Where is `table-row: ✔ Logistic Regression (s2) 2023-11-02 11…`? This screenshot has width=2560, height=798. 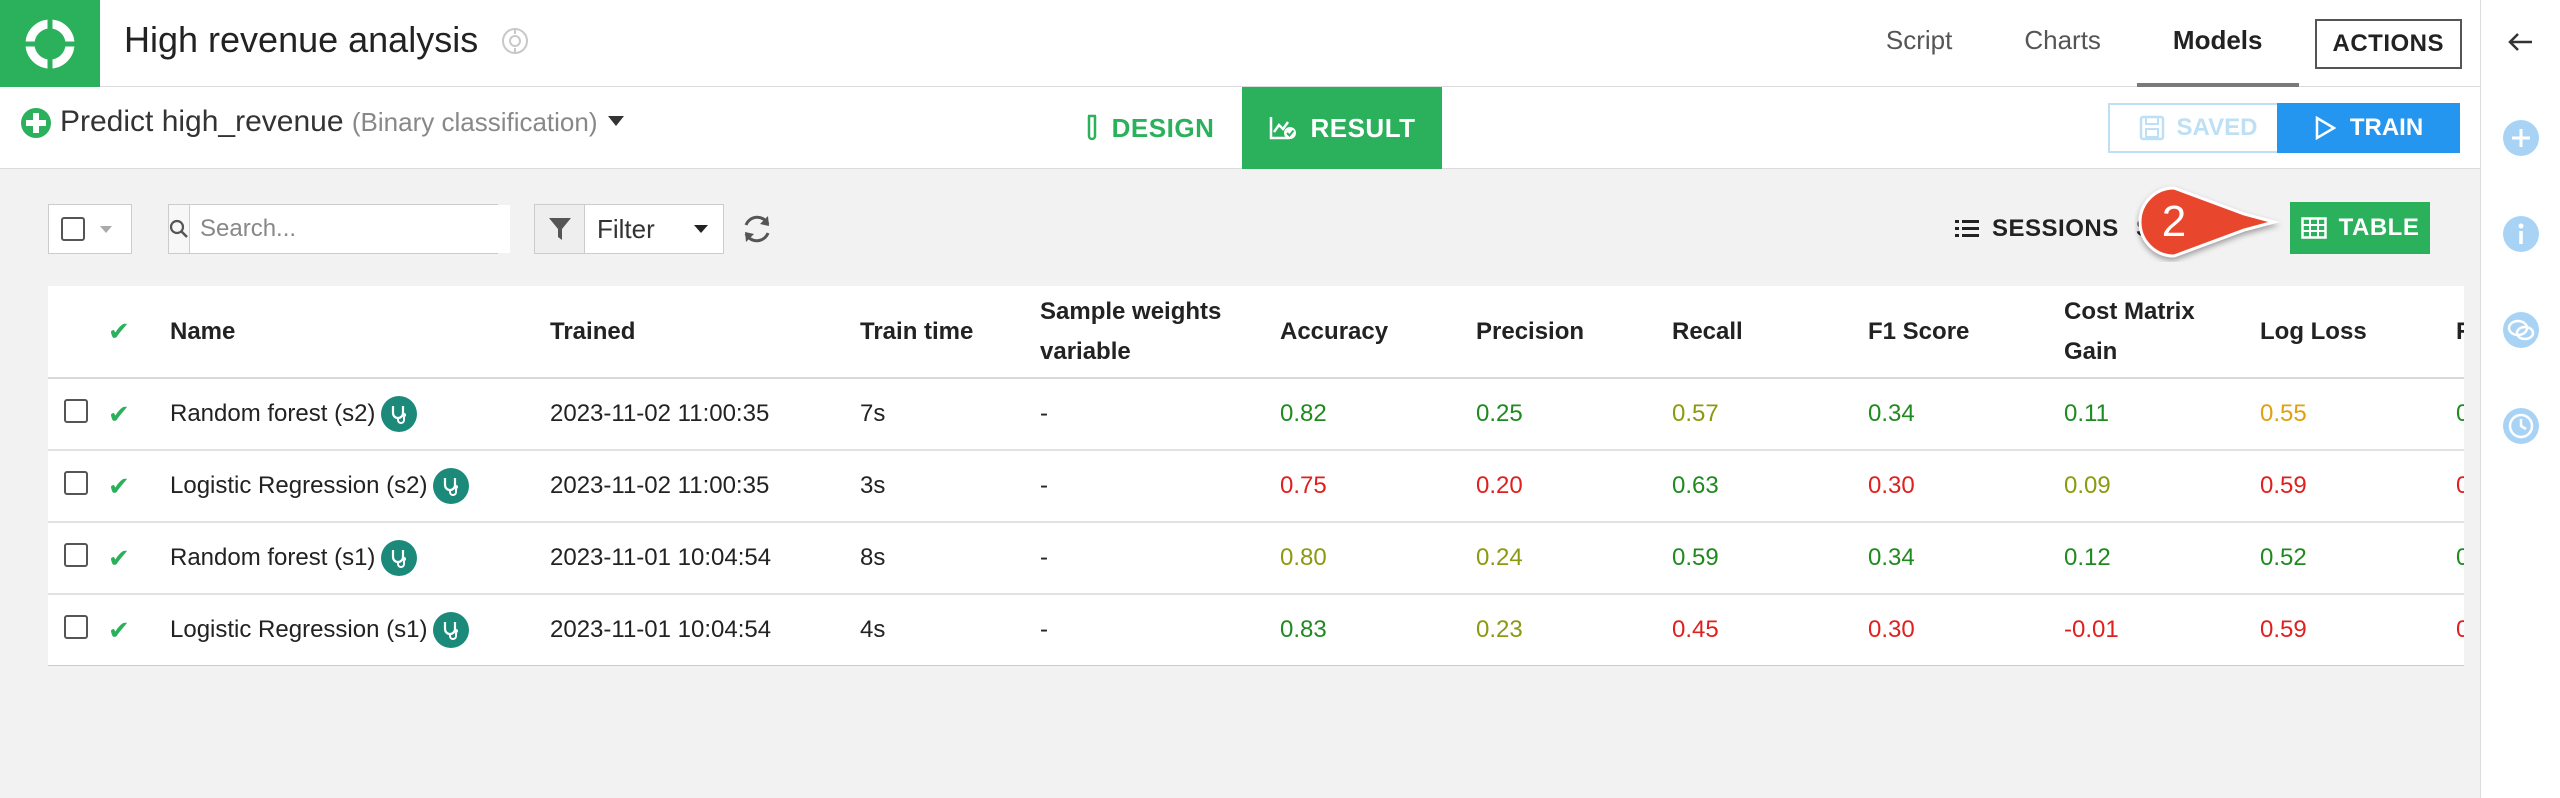 table-row: ✔ Logistic Regression (s2) 2023-11-02 11… is located at coordinates (1256, 486).